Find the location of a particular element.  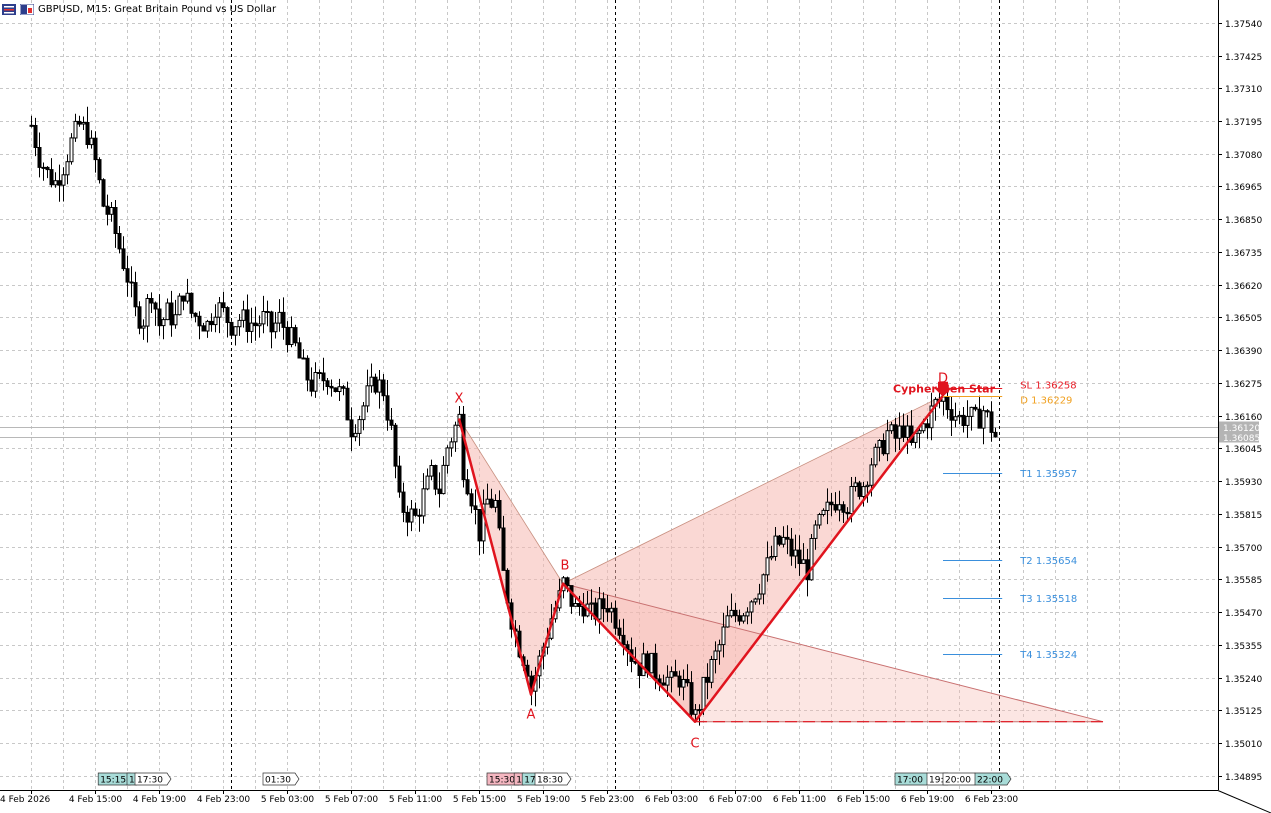

y-tick-label: 1.34895 is located at coordinates (1243, 778).